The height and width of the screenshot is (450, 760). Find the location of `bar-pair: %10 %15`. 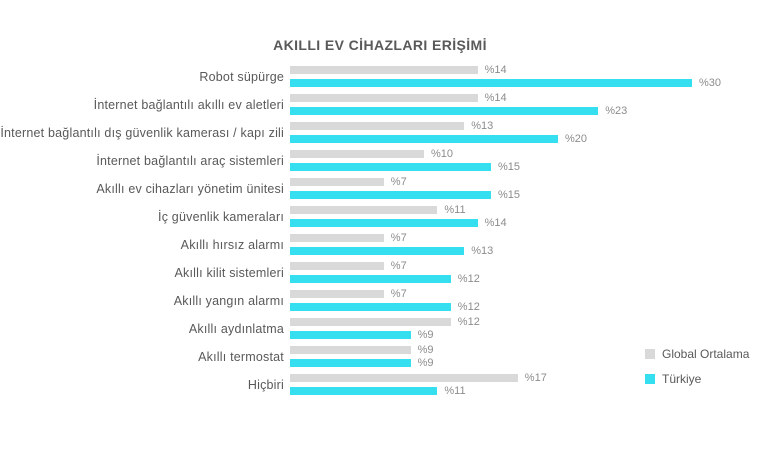

bar-pair: %10 %15 is located at coordinates (525, 163).